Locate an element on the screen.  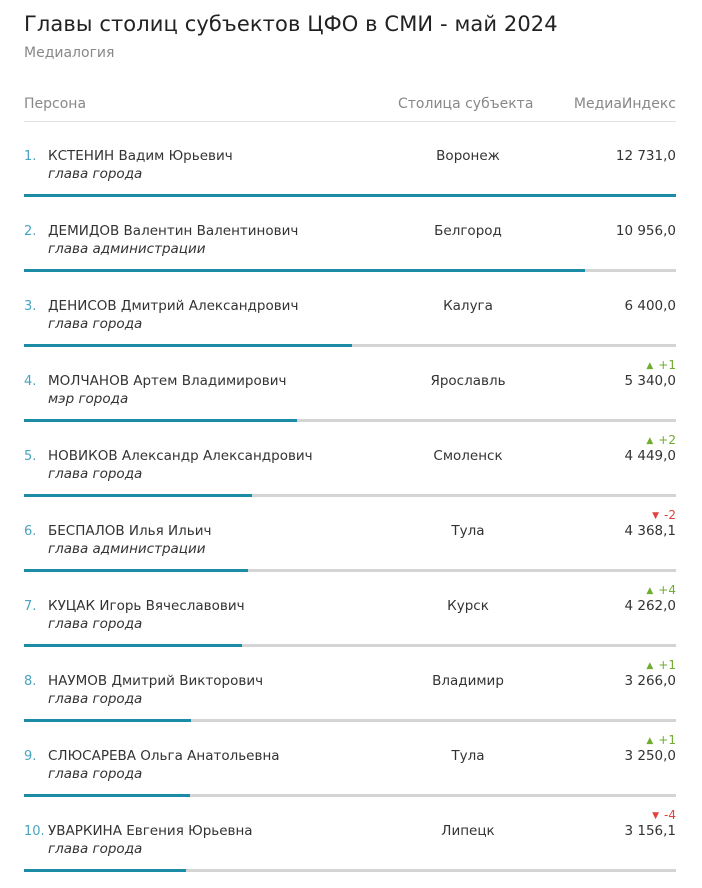
person-name: НАУМОВ Дмитрий Викторович is located at coordinates (156, 681).